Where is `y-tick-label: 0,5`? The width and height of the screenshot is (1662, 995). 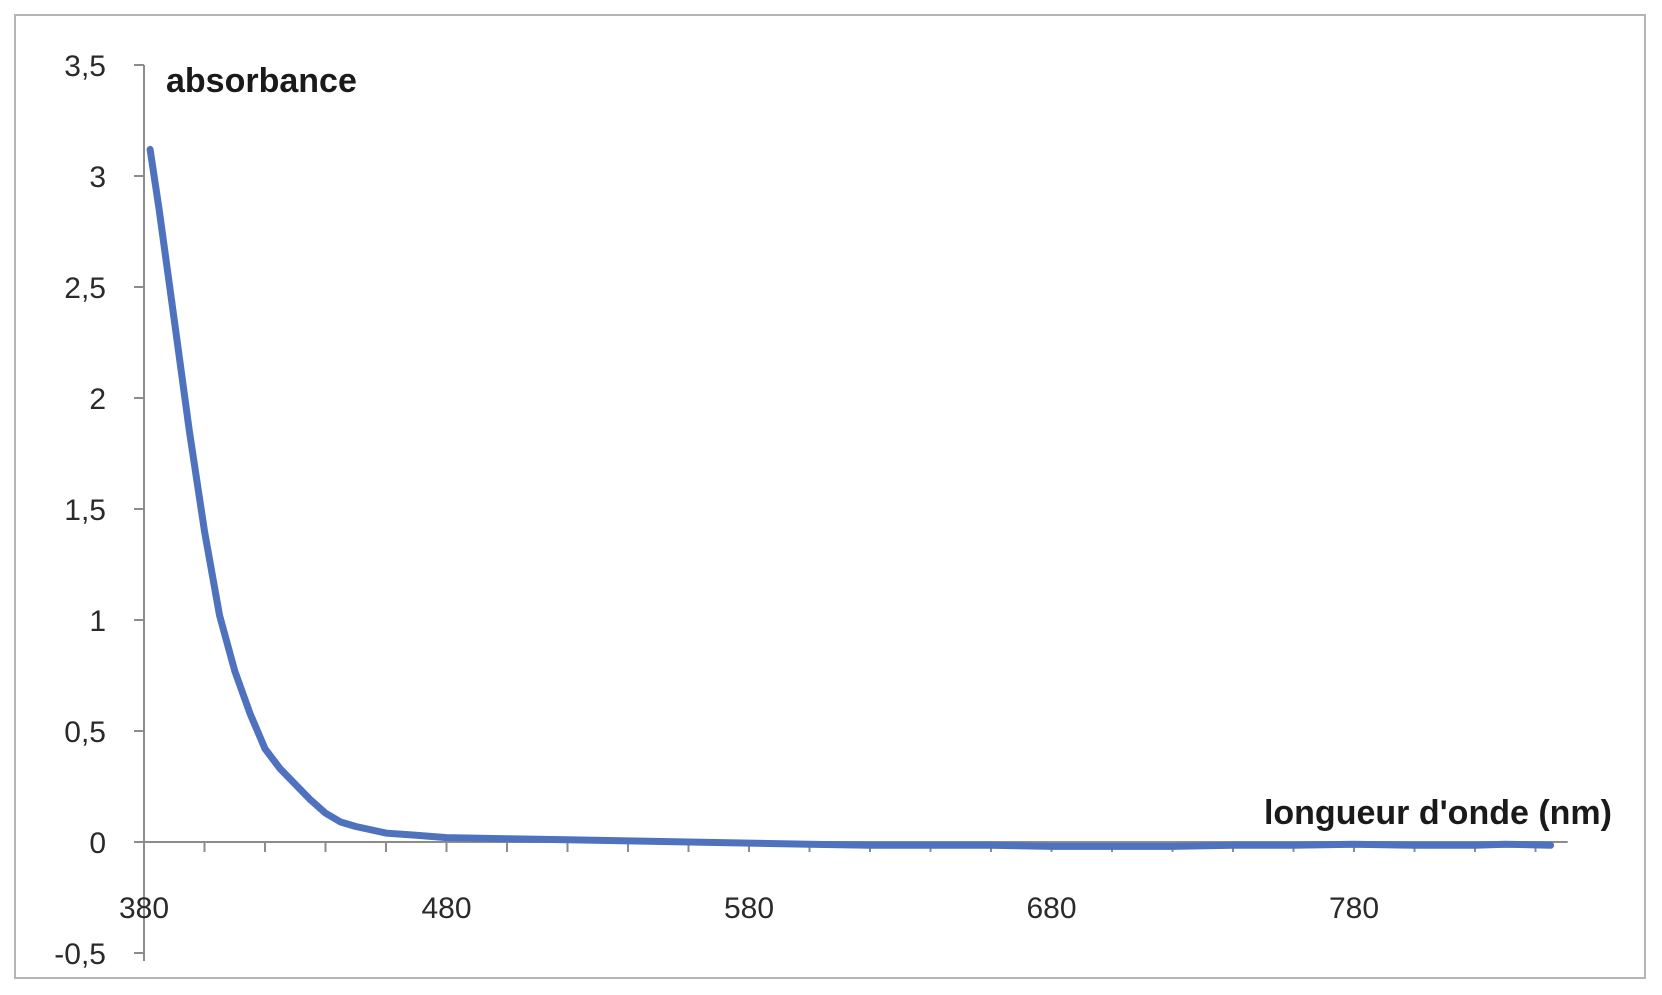 y-tick-label: 0,5 is located at coordinates (85, 732).